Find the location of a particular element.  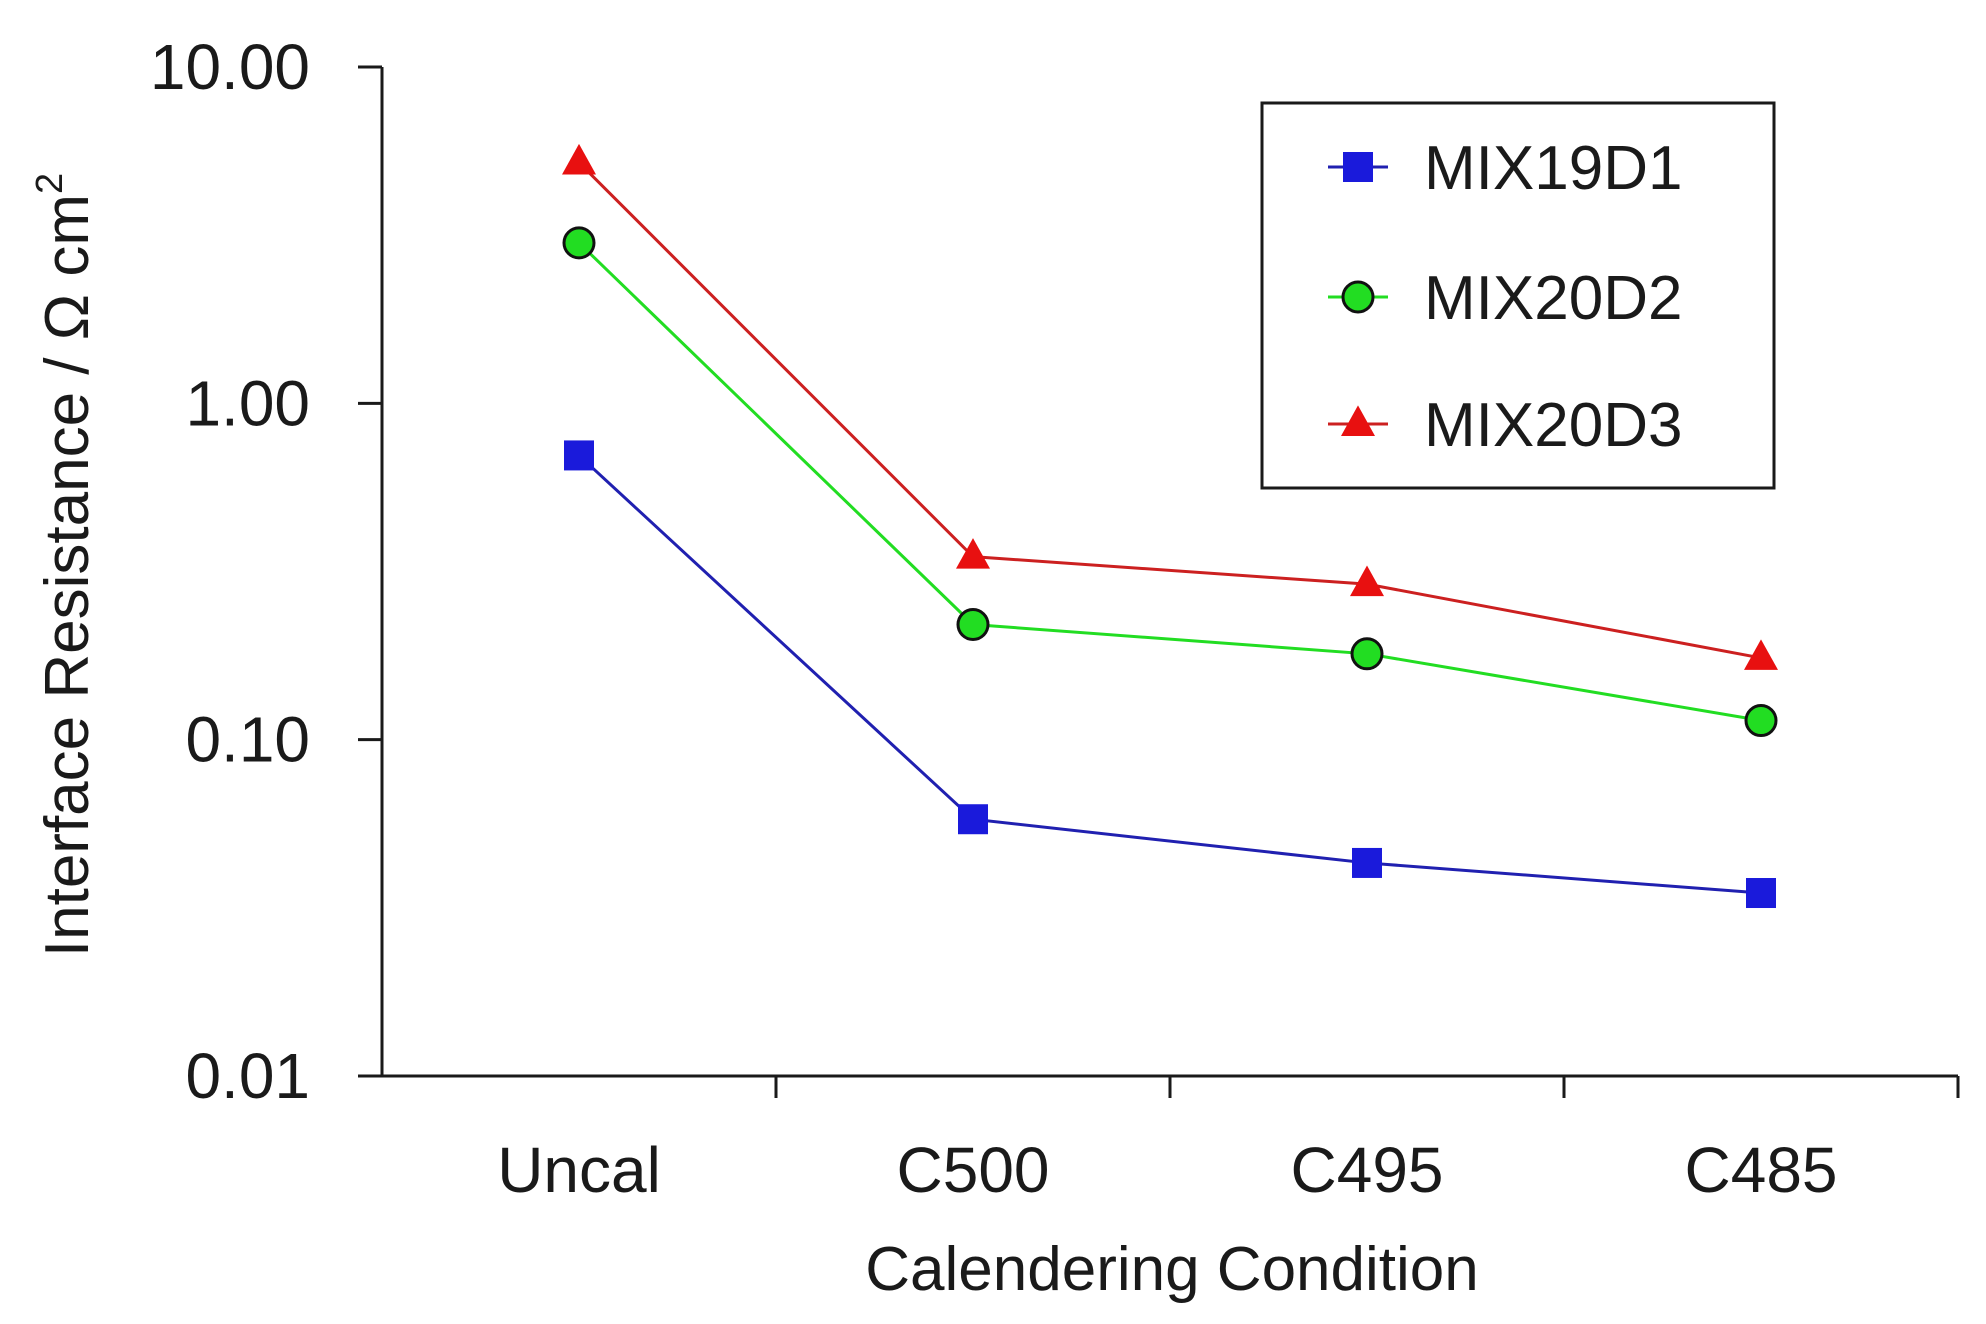

legend-items: MIX19D1 MIX20D2 MIX20D3 is located at coordinates (1505, 297).